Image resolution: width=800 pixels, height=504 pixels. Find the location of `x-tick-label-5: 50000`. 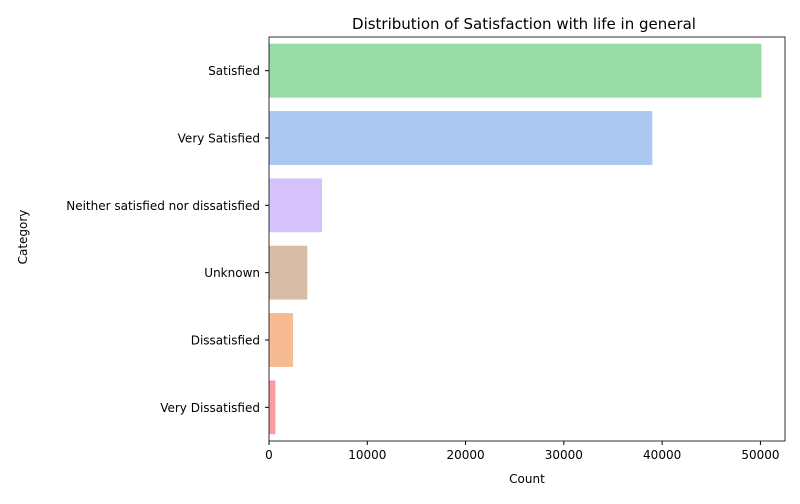

x-tick-label-5: 50000 is located at coordinates (760, 455).